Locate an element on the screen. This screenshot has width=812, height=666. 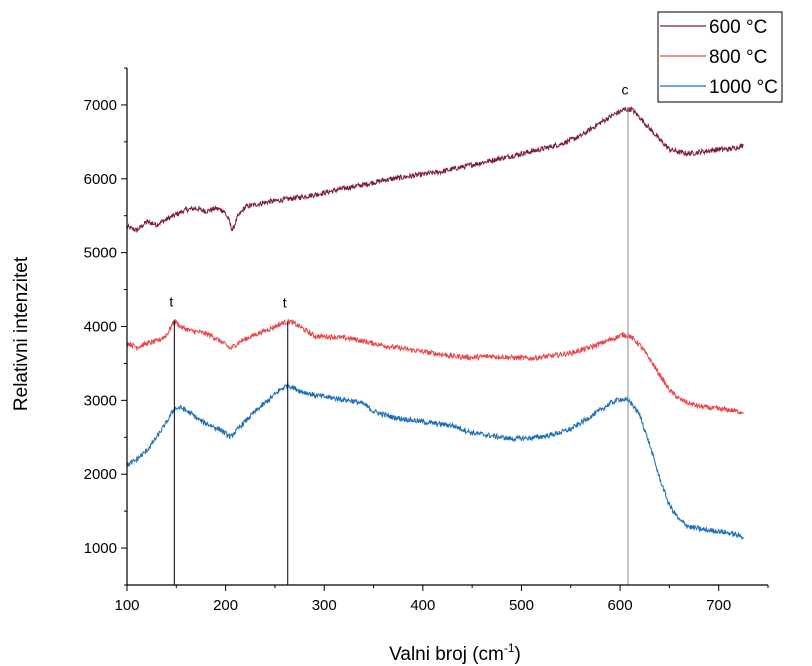
legend-label-1: 600 °C is located at coordinates (738, 27).